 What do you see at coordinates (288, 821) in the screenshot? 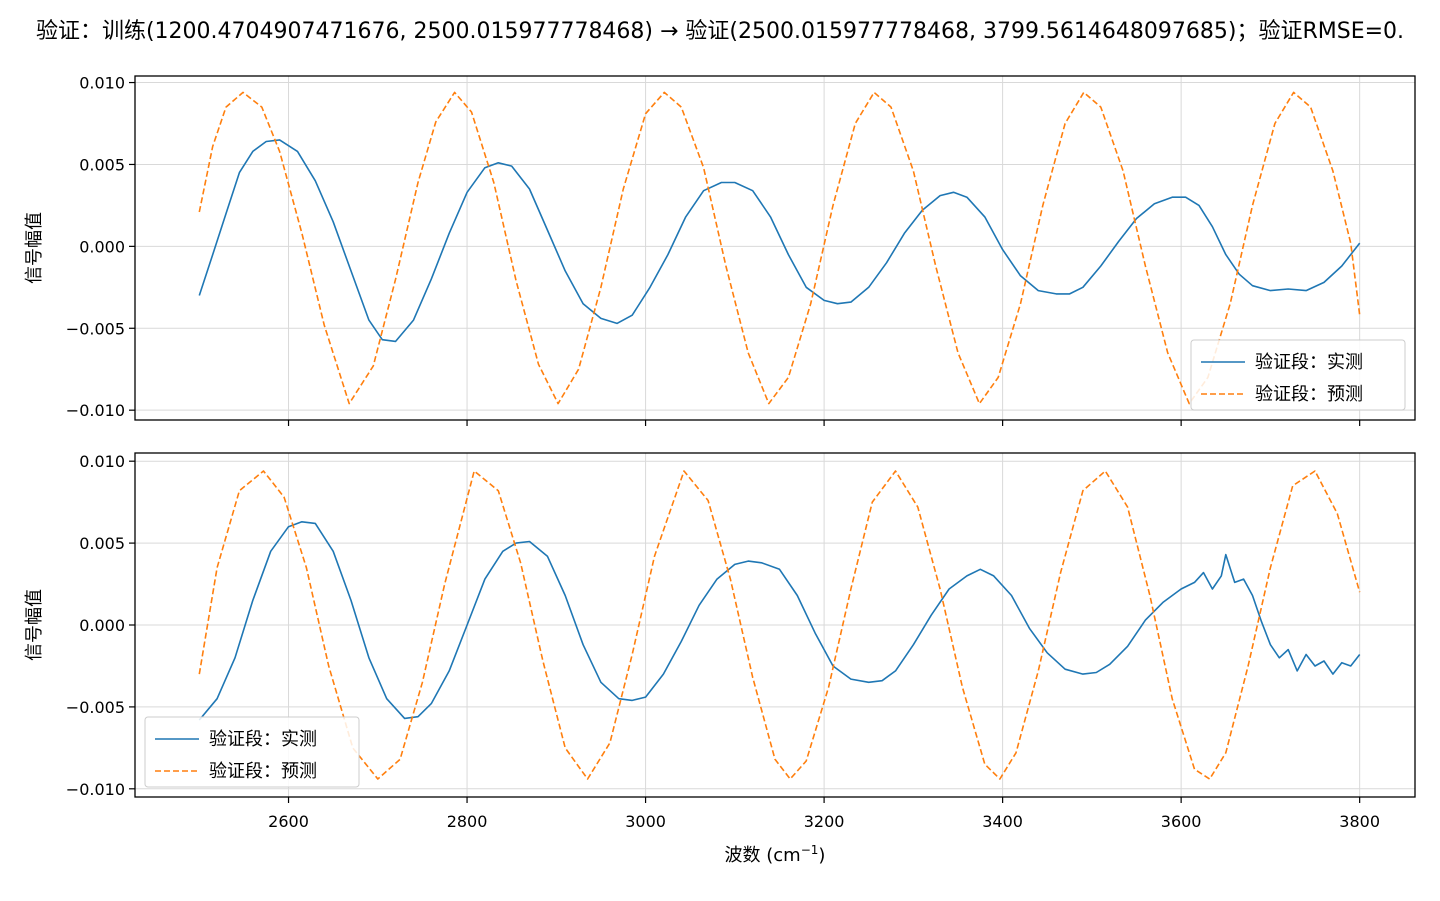
I see `x-tick-label: 2600` at bounding box center [288, 821].